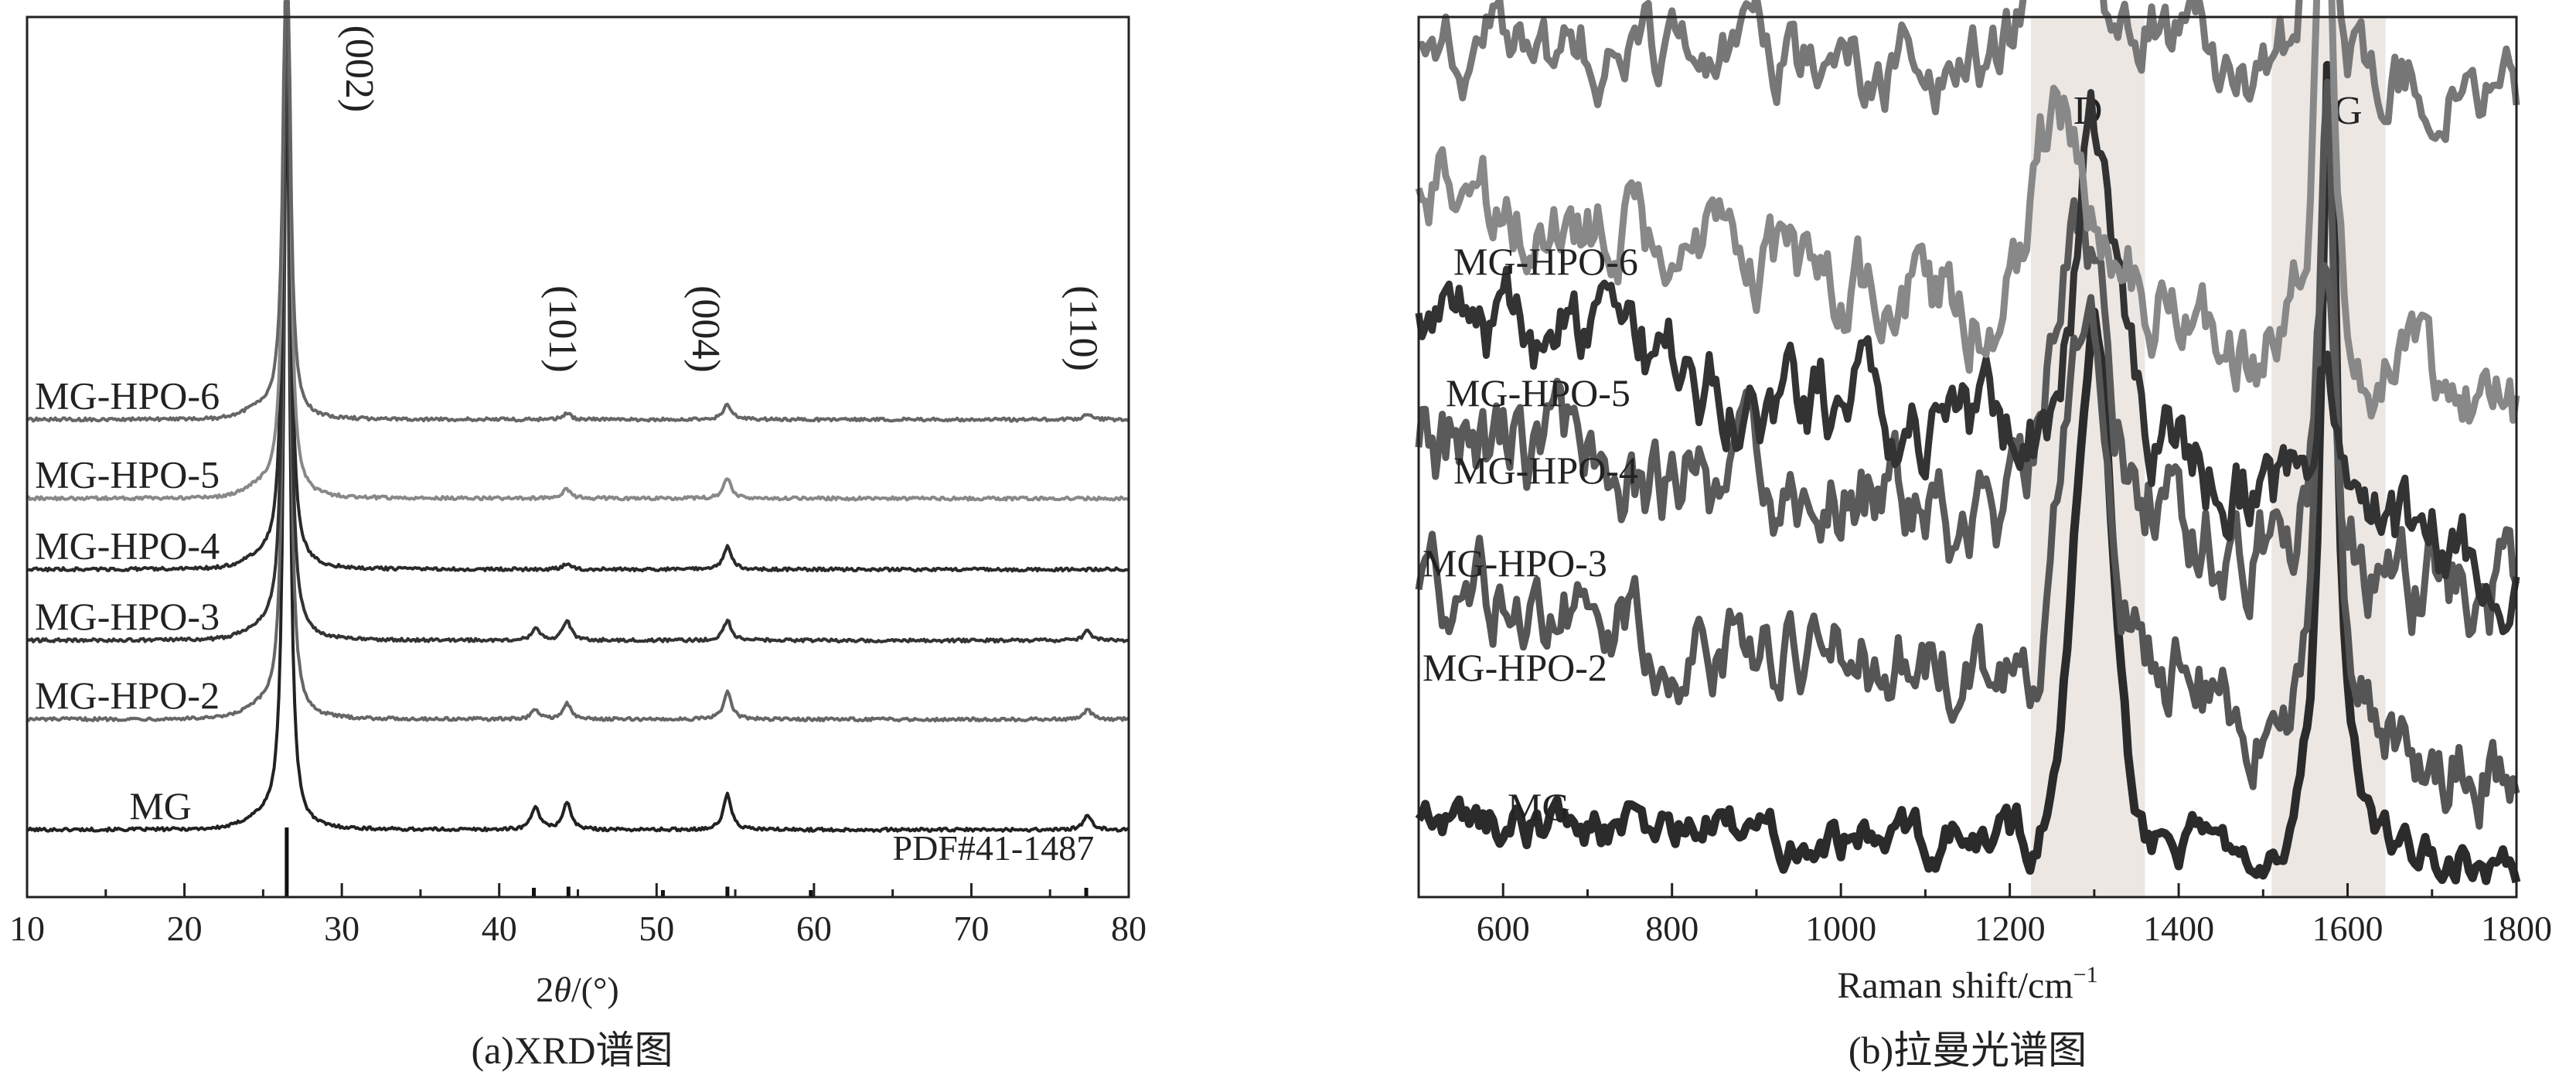  Describe the element at coordinates (578, 916) in the screenshot. I see `xrd-x-axis: 10 20 30 40 50 60 70 80` at that location.